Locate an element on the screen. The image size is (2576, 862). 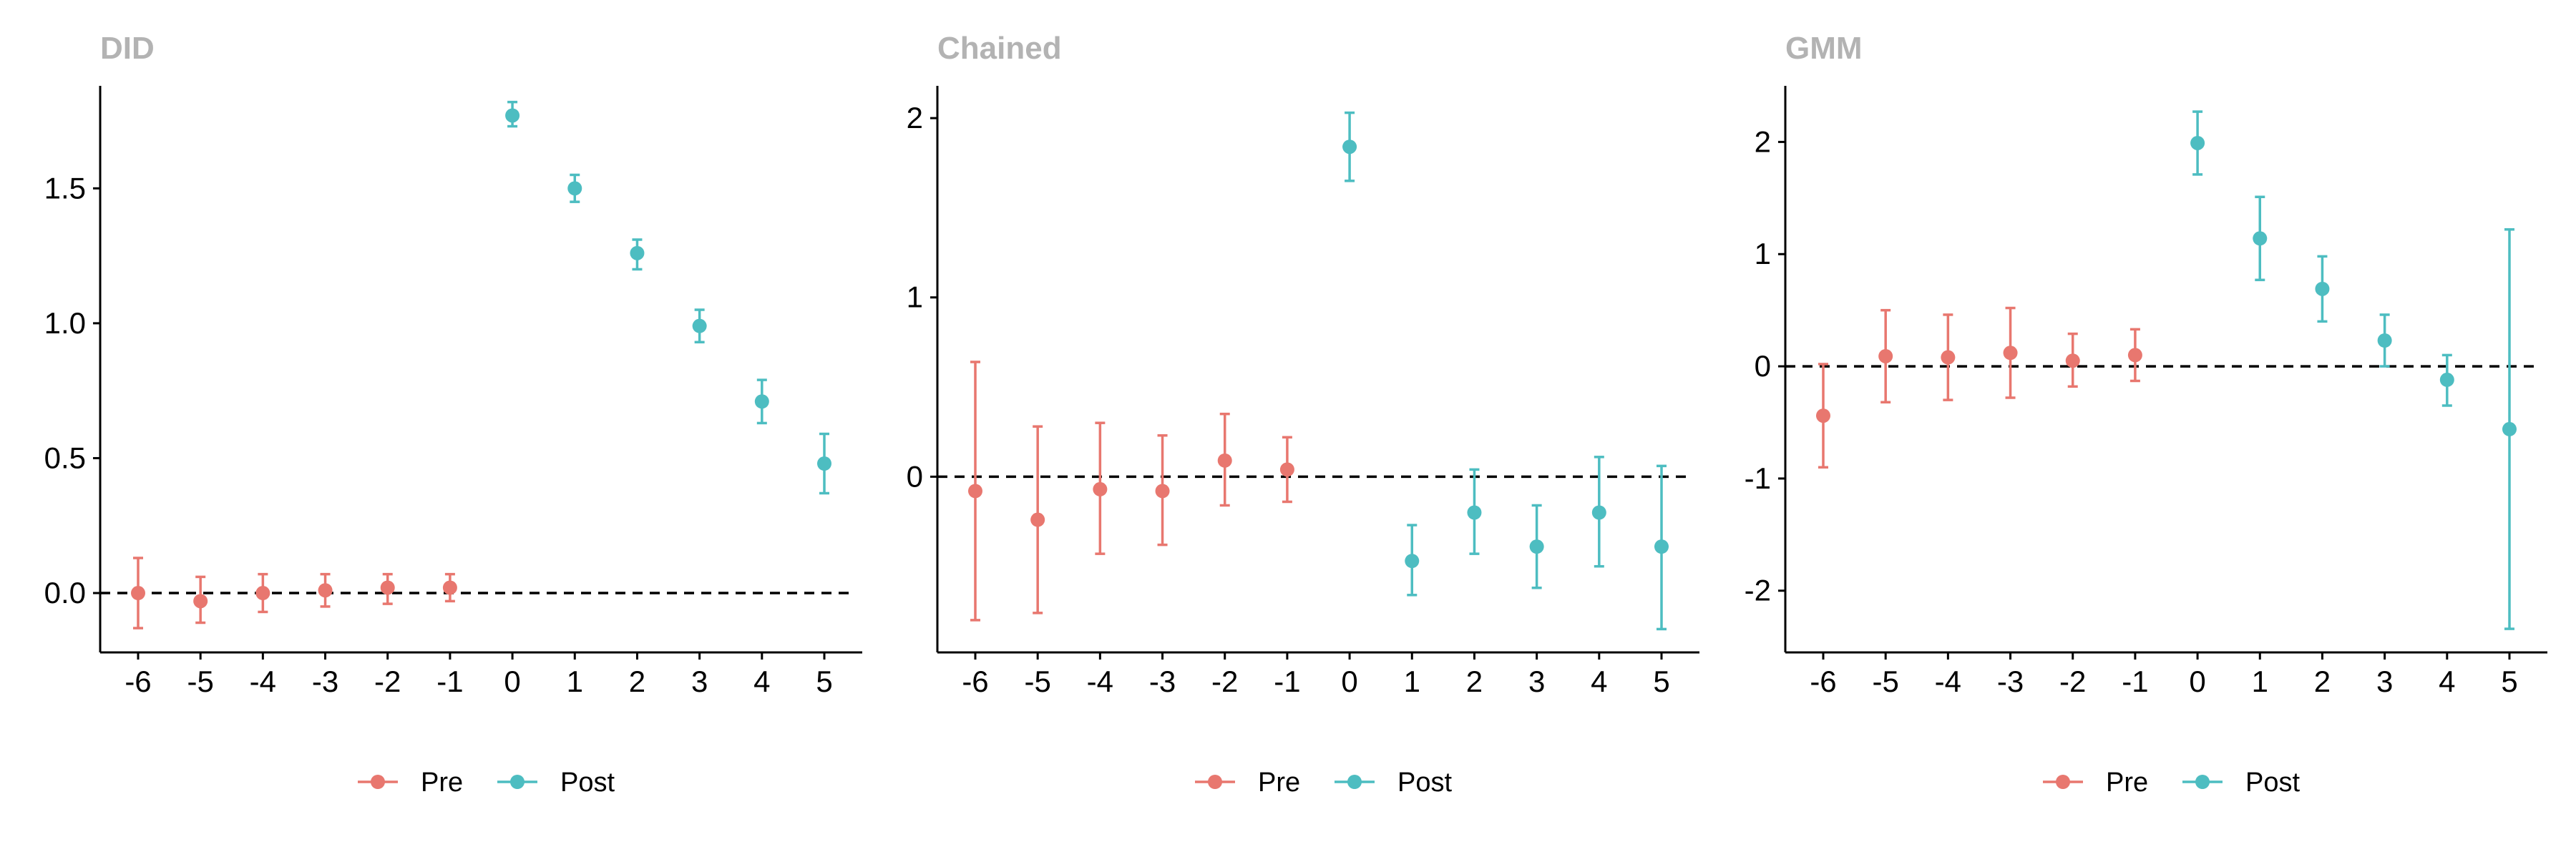
panel-title: Chained is located at coordinates (999, 49).